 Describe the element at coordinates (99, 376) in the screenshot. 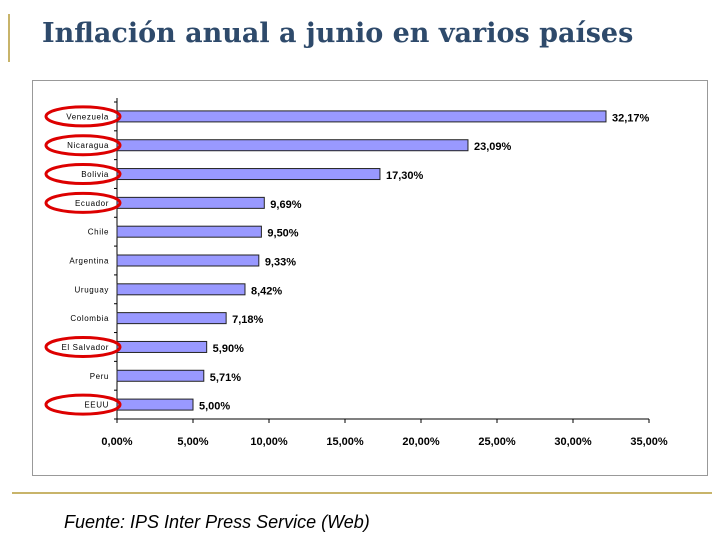

I see `category-label: Peru` at that location.